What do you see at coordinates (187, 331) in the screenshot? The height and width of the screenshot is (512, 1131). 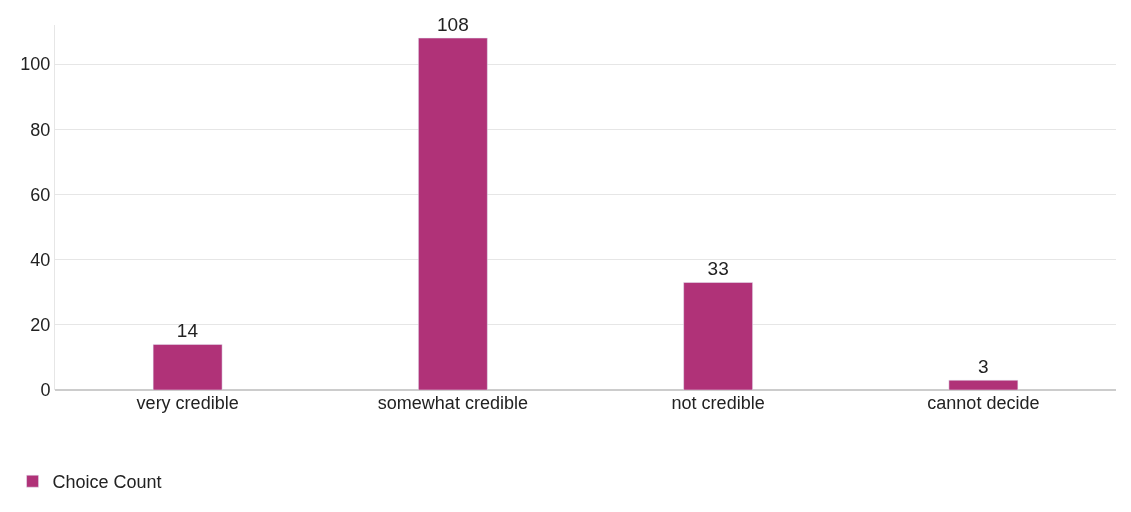 I see `data-label: 14` at bounding box center [187, 331].